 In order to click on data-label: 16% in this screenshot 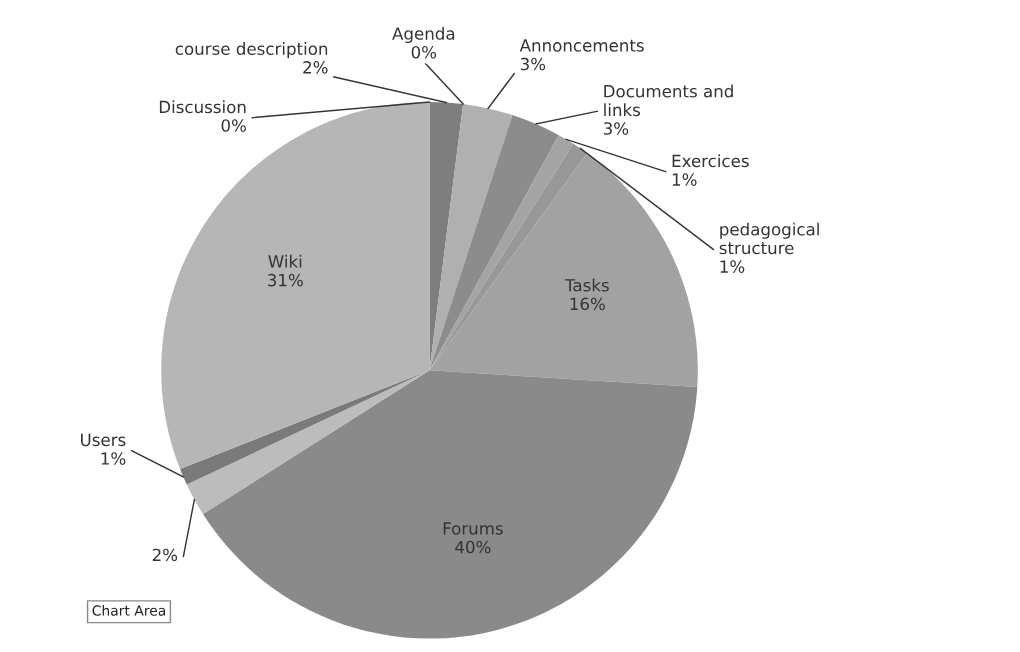, I will do `click(587, 304)`.